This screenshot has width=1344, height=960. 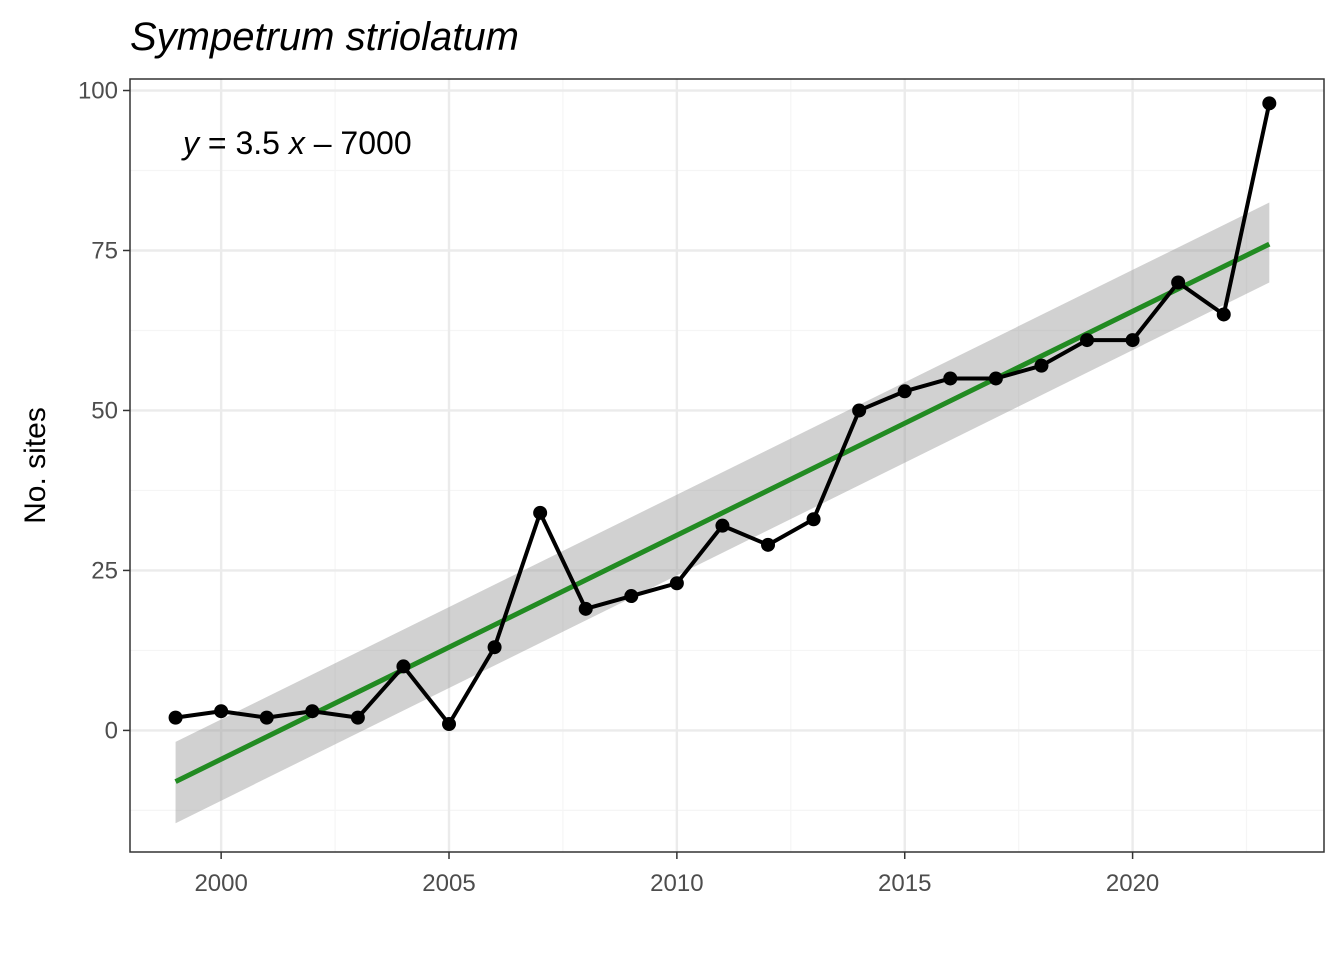 What do you see at coordinates (104, 250) in the screenshot?
I see `y-tick-label: 75` at bounding box center [104, 250].